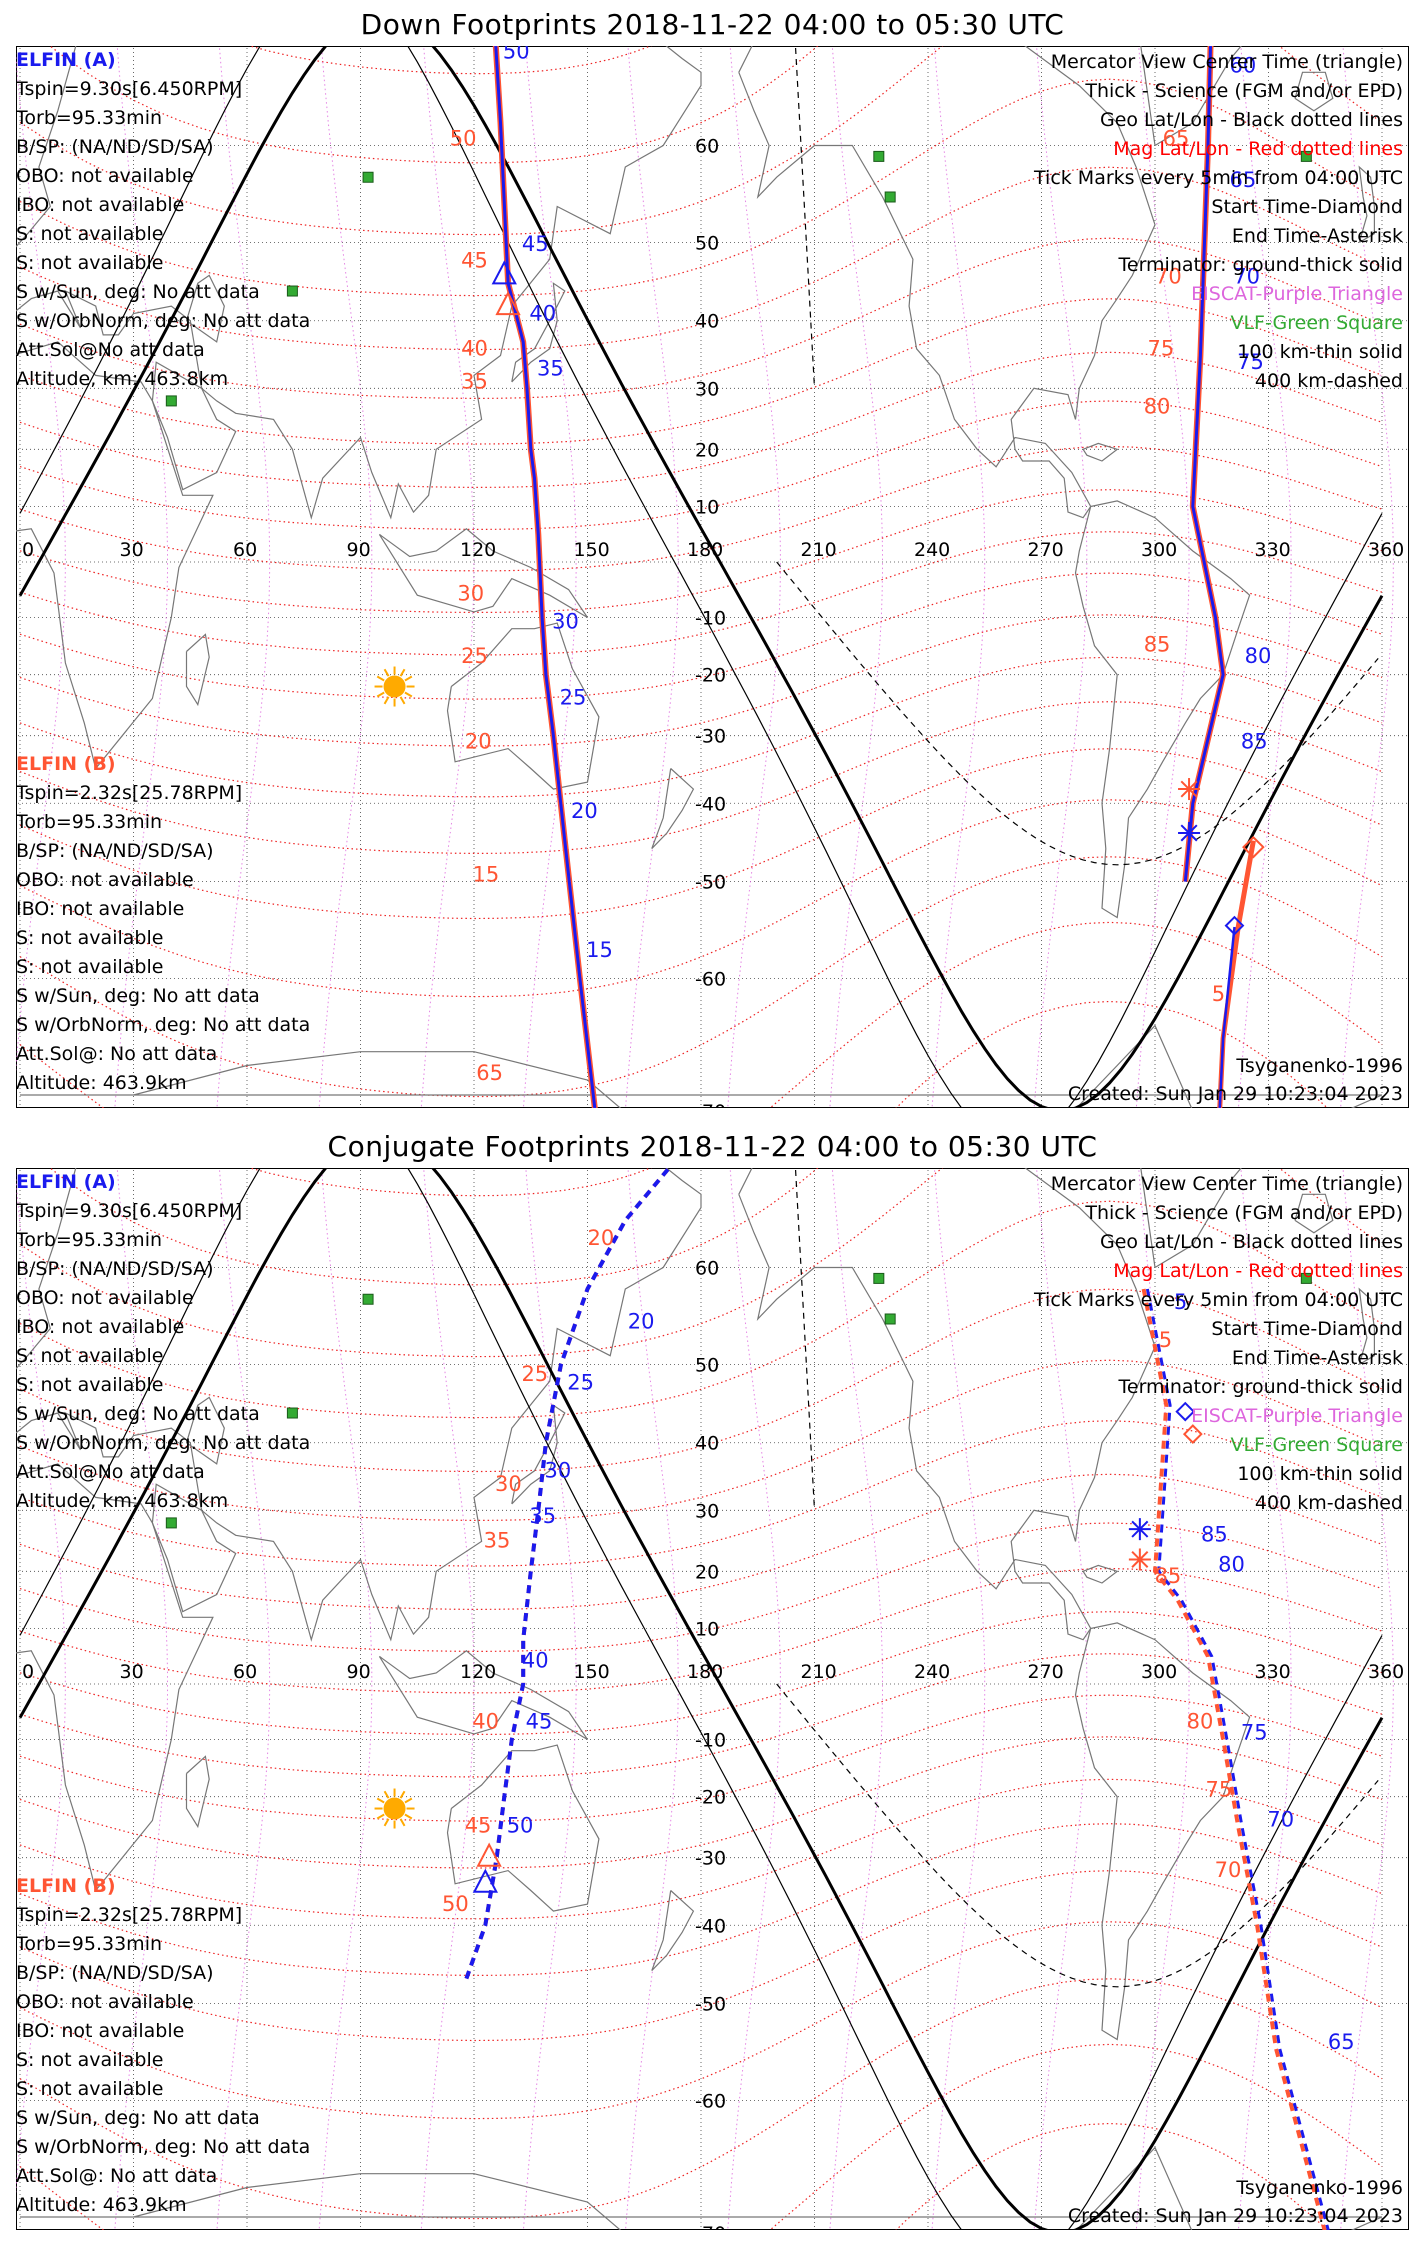 The image size is (1425, 2250). I want to click on coast-namerica, so click(947, 282).